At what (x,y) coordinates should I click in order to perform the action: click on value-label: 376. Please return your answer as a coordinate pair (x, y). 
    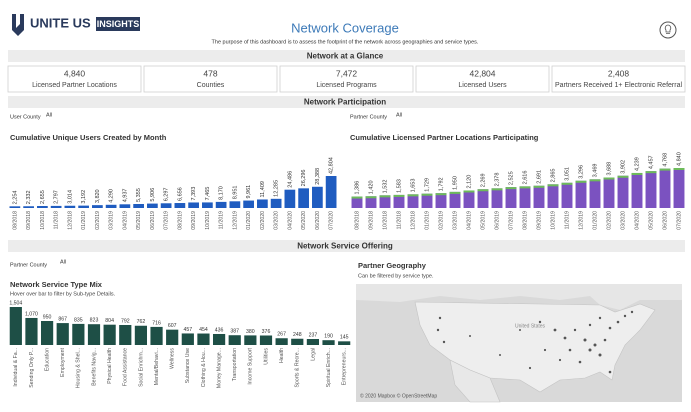
    Looking at the image, I should click on (266, 332).